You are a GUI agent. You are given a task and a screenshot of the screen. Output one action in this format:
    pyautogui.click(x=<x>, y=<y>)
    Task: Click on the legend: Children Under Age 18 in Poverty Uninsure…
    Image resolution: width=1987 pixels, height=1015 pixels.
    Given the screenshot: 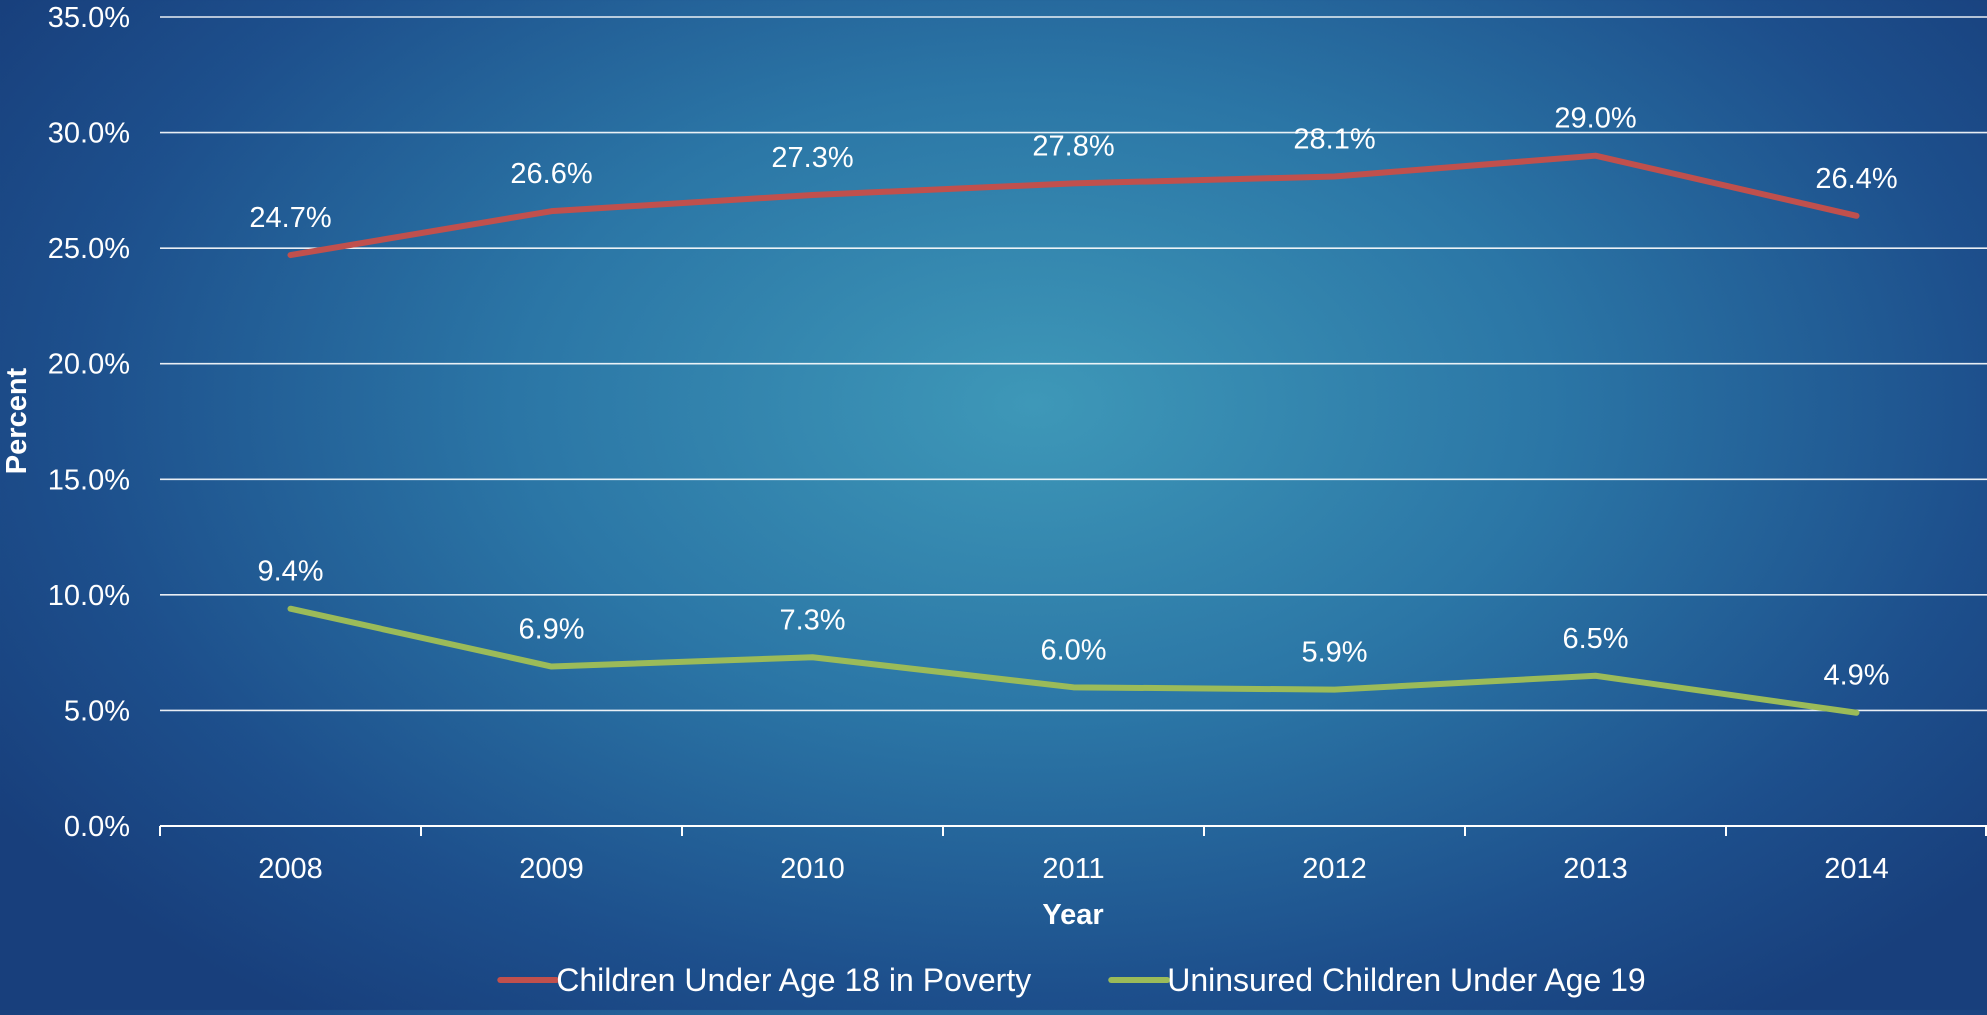 What is the action you would take?
    pyautogui.click(x=1071, y=980)
    